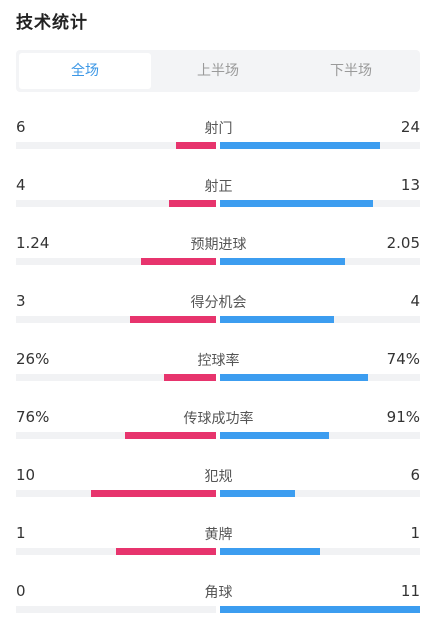  What do you see at coordinates (218, 370) in the screenshot?
I see `stat-row-possession: 26% 控球率 74%` at bounding box center [218, 370].